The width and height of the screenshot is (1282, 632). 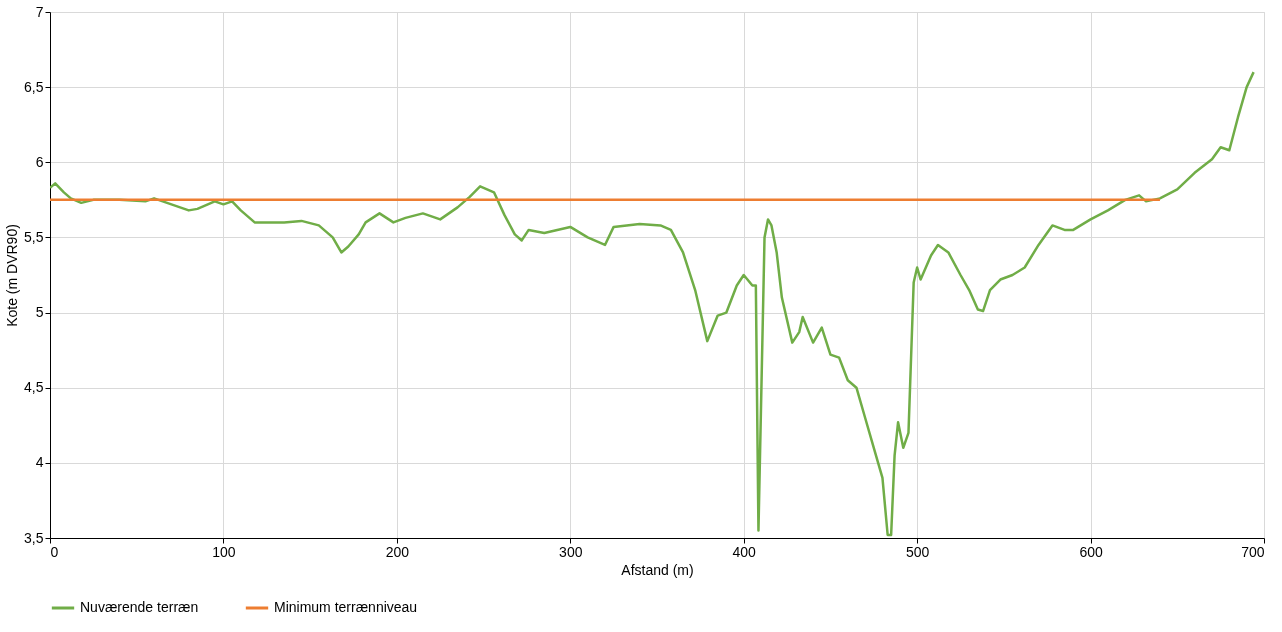 What do you see at coordinates (1253, 551) in the screenshot?
I see `x-tick-label: 700` at bounding box center [1253, 551].